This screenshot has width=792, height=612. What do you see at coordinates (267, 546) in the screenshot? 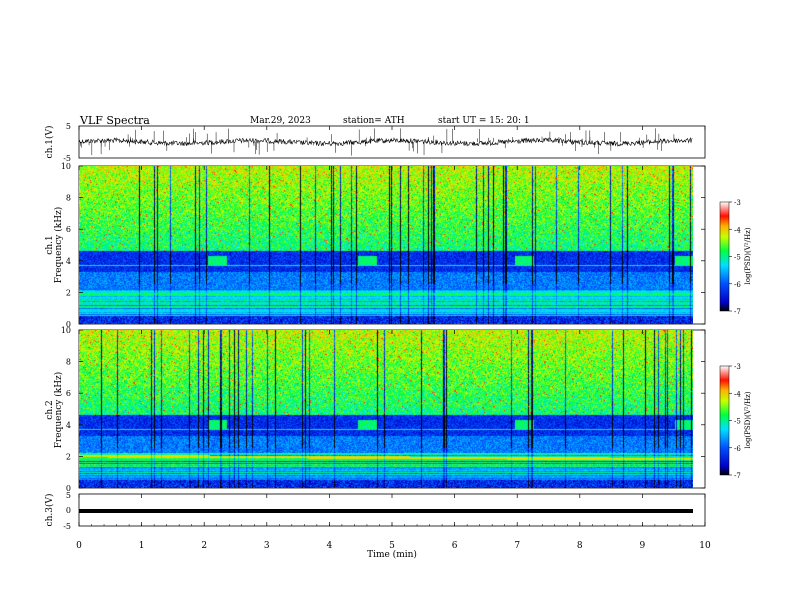
I see `time-tick-label: 3` at bounding box center [267, 546].